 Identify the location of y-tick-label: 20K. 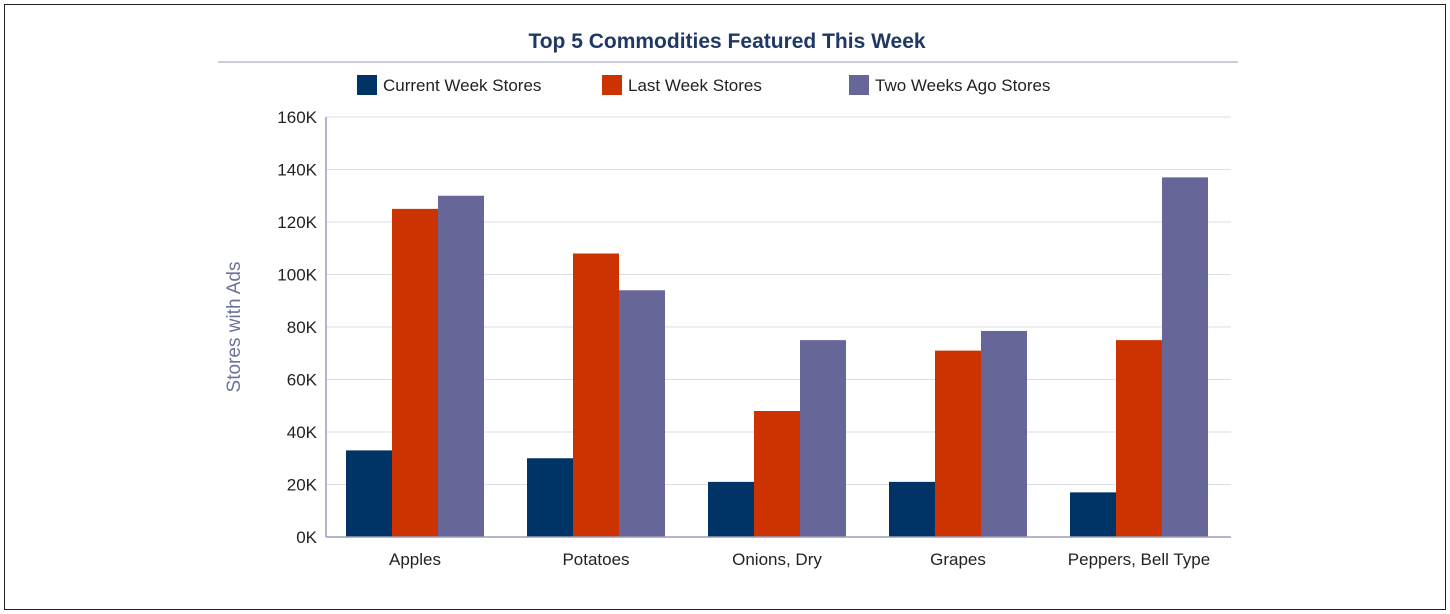
(302, 485).